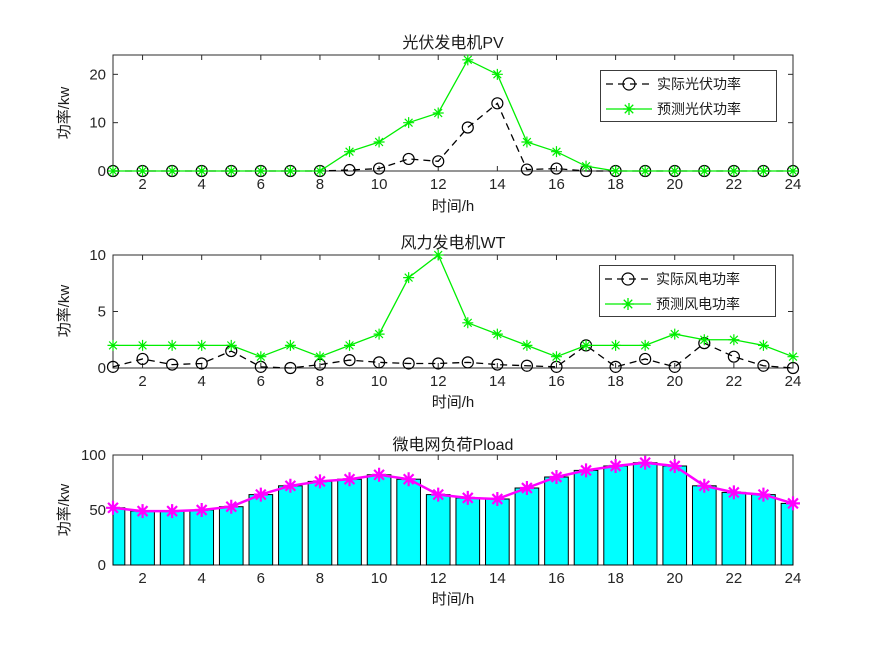 This screenshot has width=875, height=656. I want to click on wt-legend: 实际风电功率 预测风电功率, so click(687, 291).